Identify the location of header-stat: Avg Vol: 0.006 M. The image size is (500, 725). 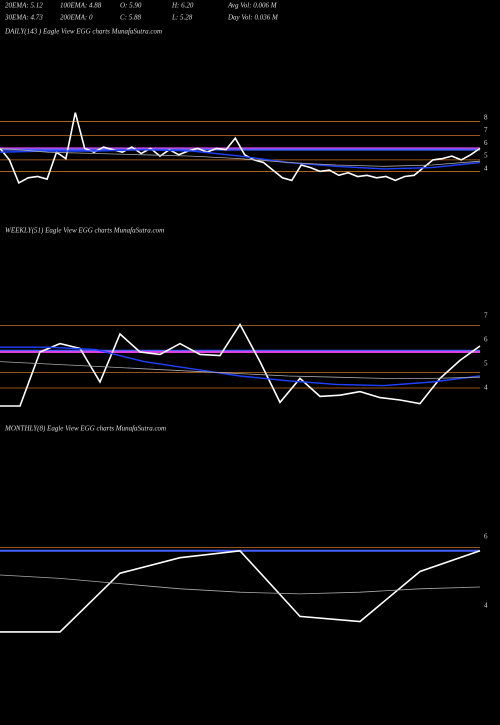
(252, 6).